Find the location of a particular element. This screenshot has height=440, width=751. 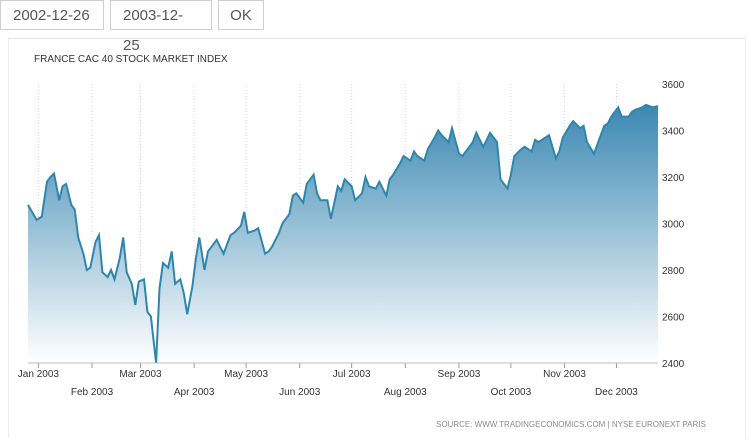

y-axis: 2400 2600 2800 3000 3200 3400 3600 is located at coordinates (673, 225).